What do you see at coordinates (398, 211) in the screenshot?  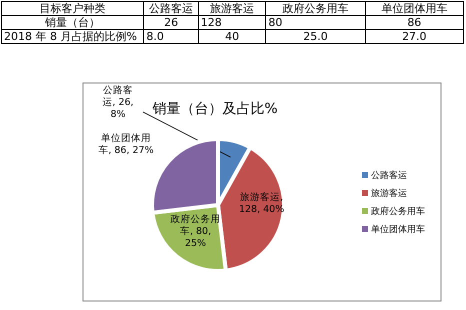 I see `legend-label: 政府公务用车` at bounding box center [398, 211].